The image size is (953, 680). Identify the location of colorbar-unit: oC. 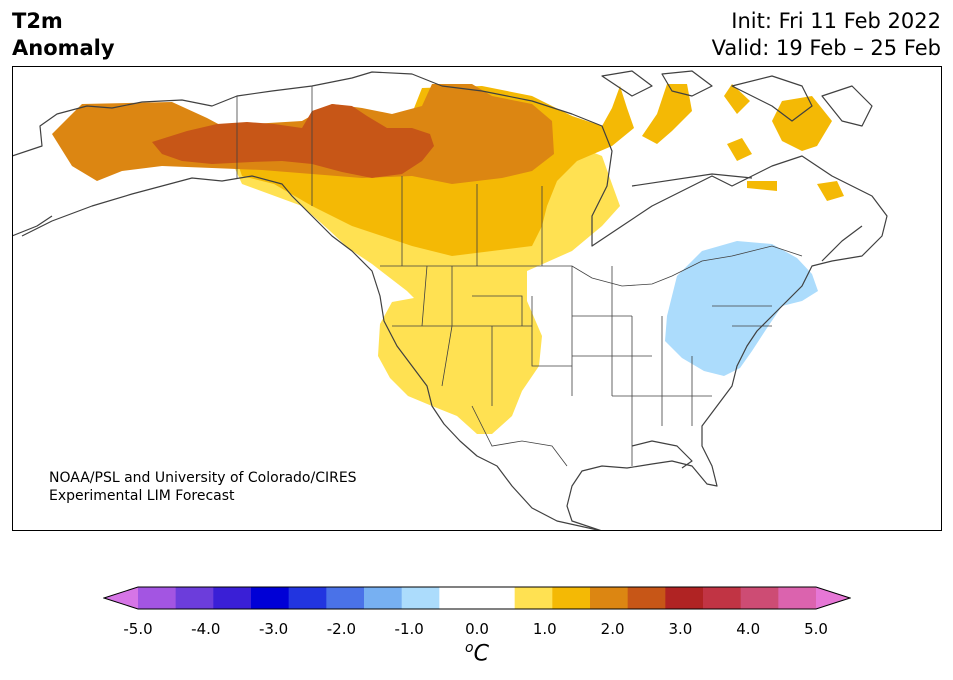
(477, 653).